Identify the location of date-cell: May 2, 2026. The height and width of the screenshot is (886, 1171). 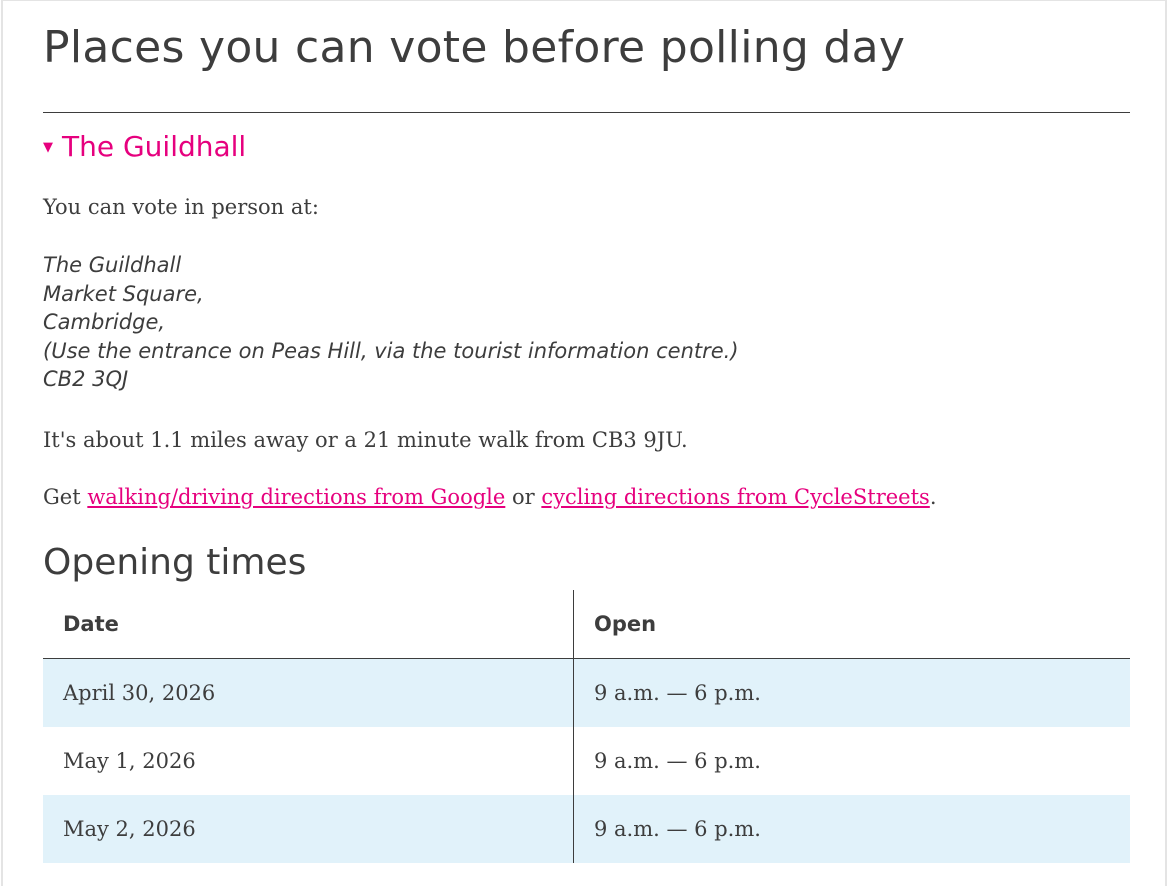
(308, 829).